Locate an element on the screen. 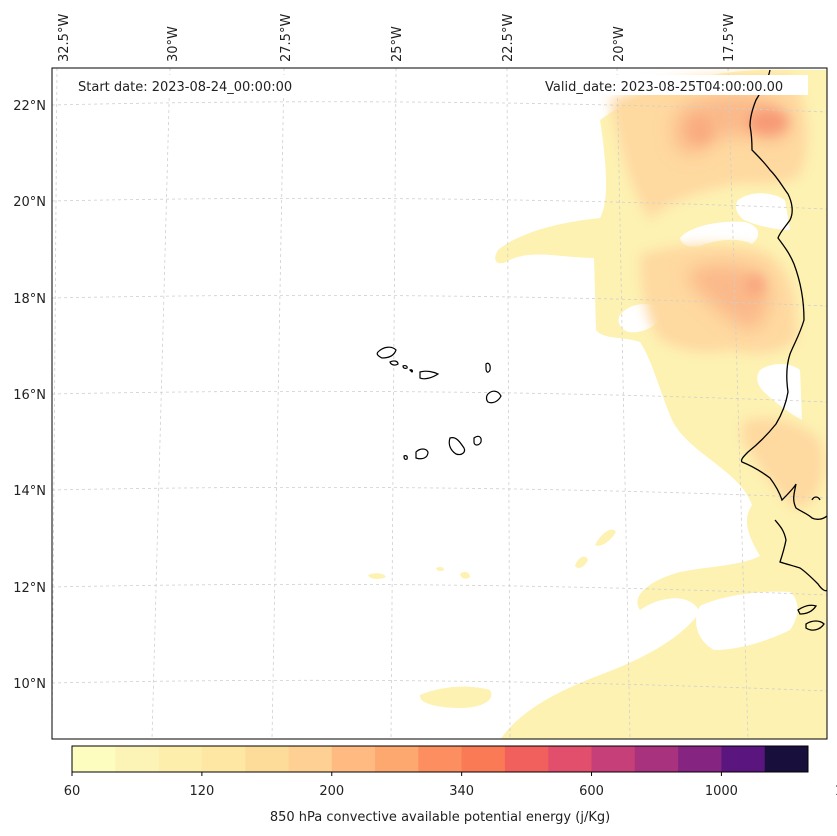  lon-label: 30°W is located at coordinates (173, 44).